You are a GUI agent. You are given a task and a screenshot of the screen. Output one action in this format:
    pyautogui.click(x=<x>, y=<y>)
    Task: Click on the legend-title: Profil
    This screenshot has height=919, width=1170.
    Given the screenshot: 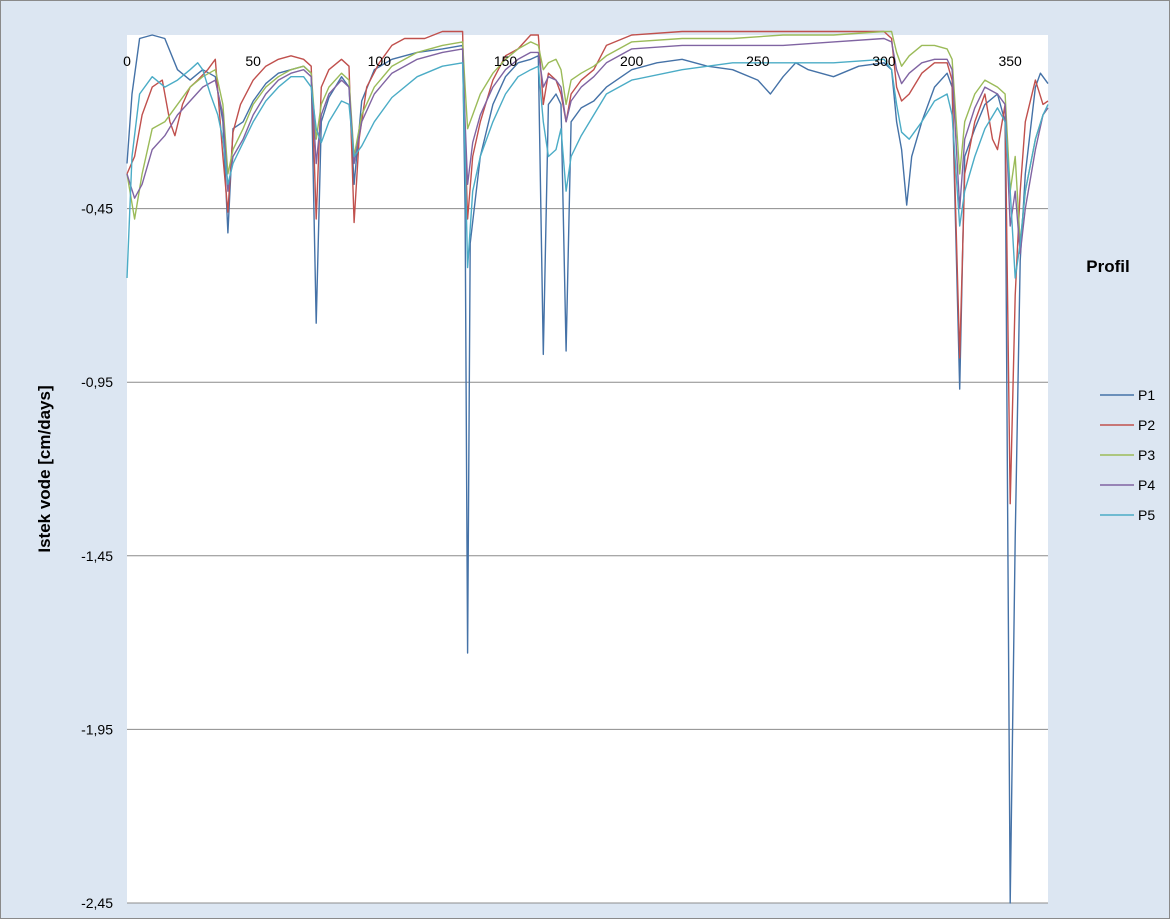 What is the action you would take?
    pyautogui.click(x=1107, y=266)
    